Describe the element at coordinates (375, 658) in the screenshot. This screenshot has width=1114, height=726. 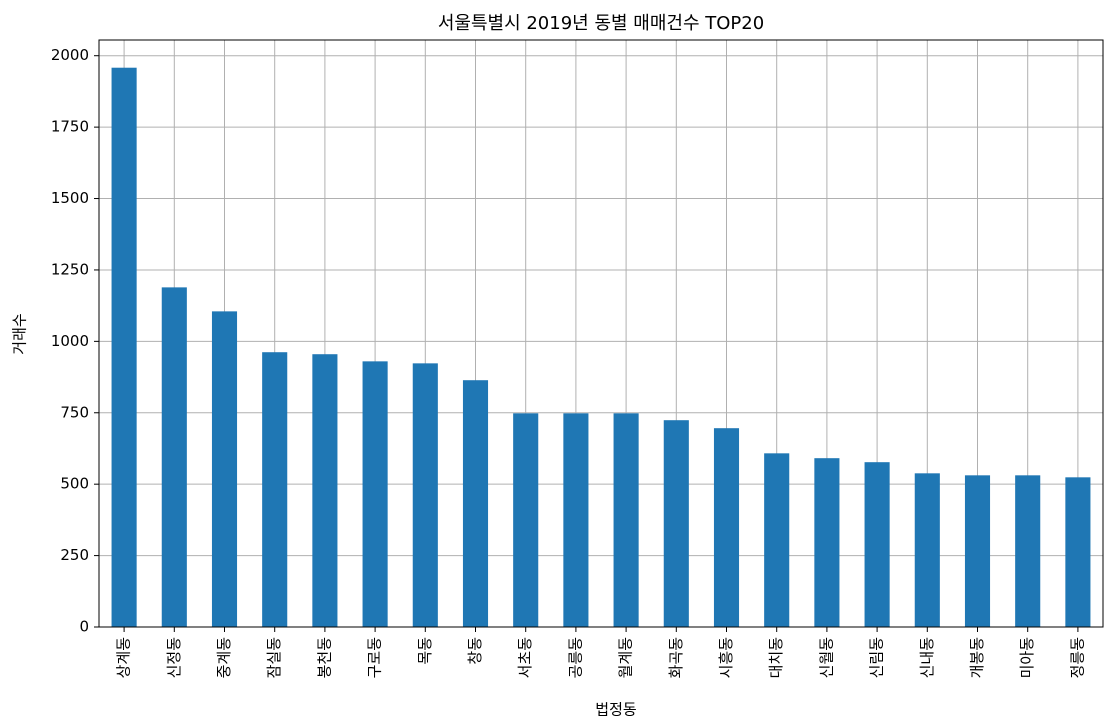
I see `x-tick-label: 구로동` at that location.